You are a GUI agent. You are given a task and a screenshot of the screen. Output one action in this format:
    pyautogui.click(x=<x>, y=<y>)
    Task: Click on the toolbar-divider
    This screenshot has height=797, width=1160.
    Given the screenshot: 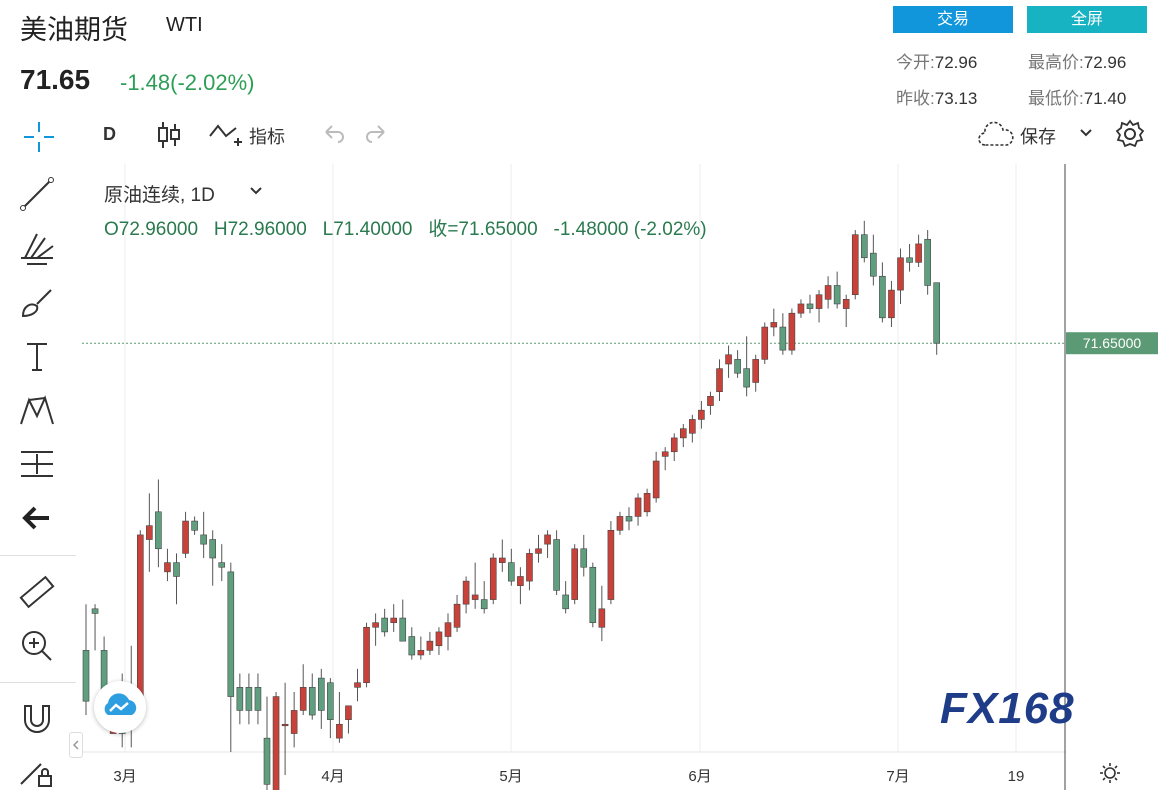 What is the action you would take?
    pyautogui.click(x=38, y=682)
    